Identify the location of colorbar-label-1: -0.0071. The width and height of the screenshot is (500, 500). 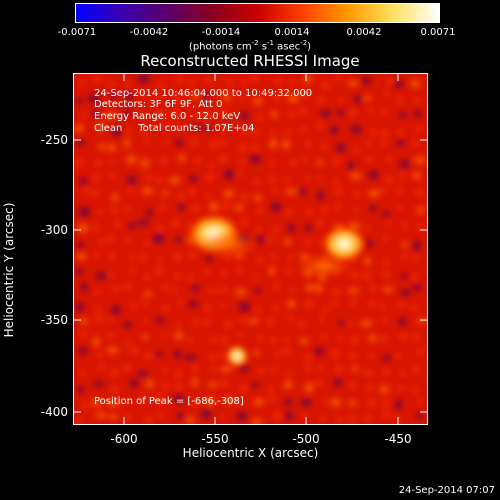
(77, 32).